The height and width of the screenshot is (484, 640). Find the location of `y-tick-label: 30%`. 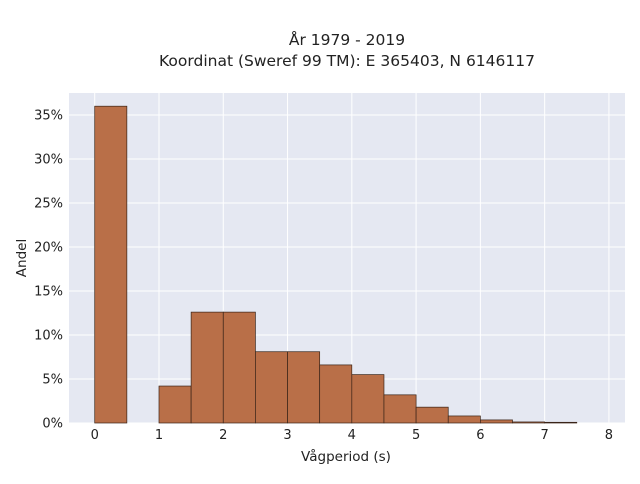

y-tick-label: 30% is located at coordinates (48, 160).